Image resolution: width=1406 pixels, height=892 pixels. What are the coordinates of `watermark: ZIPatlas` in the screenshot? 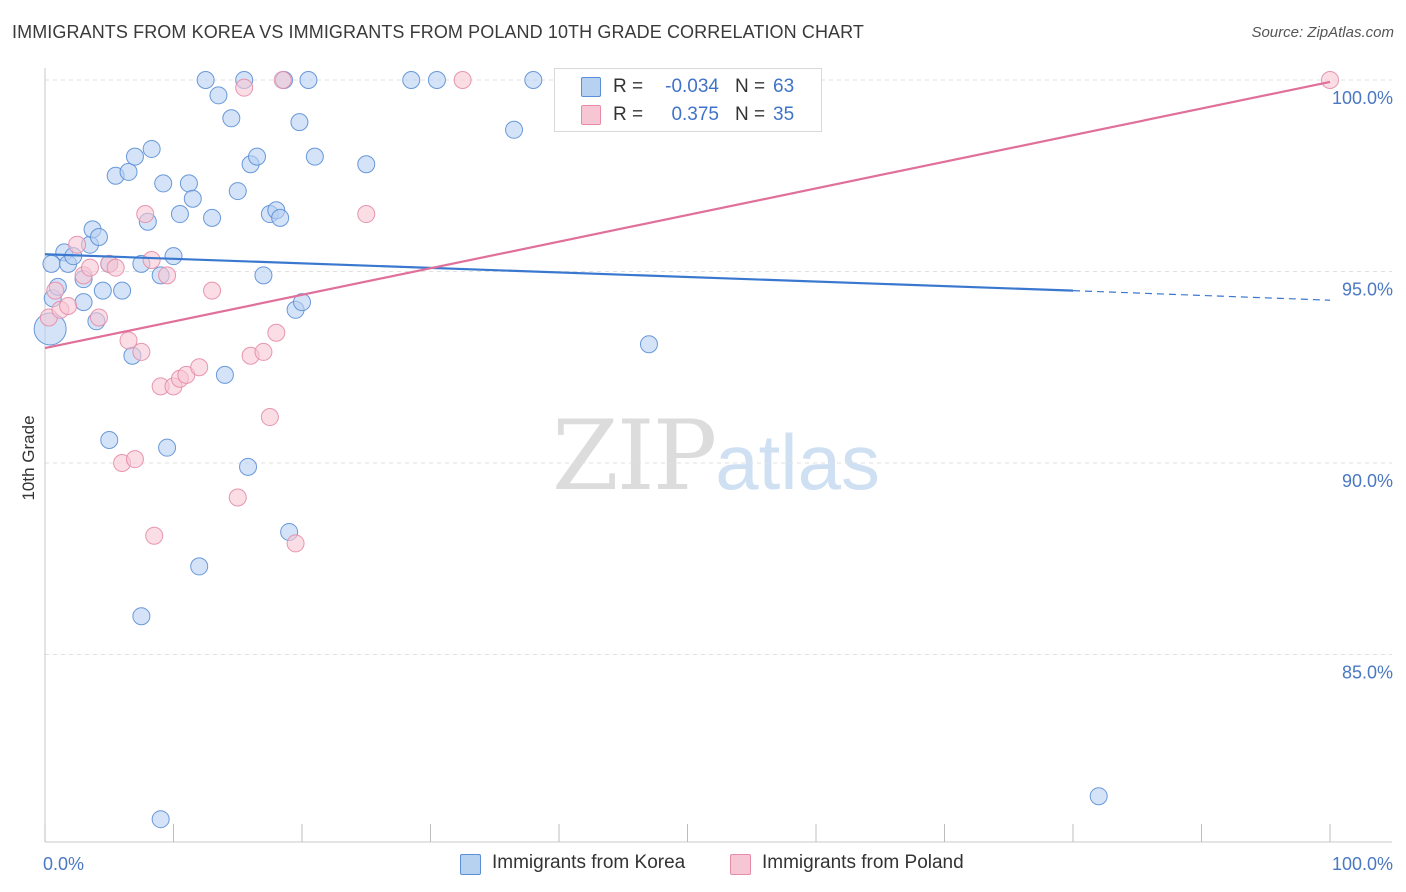 It's located at (716, 456).